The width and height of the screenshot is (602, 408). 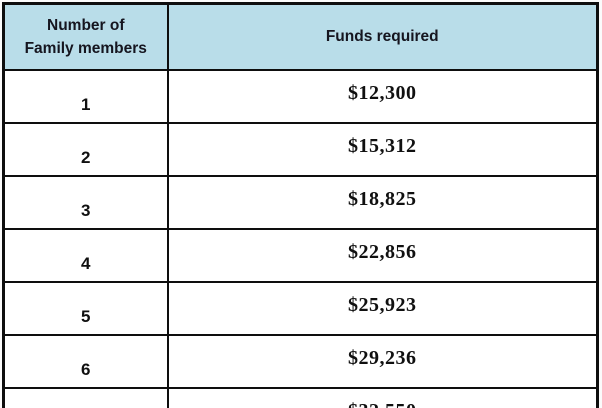 I want to click on table-row: 4 $22,856, so click(x=300, y=255).